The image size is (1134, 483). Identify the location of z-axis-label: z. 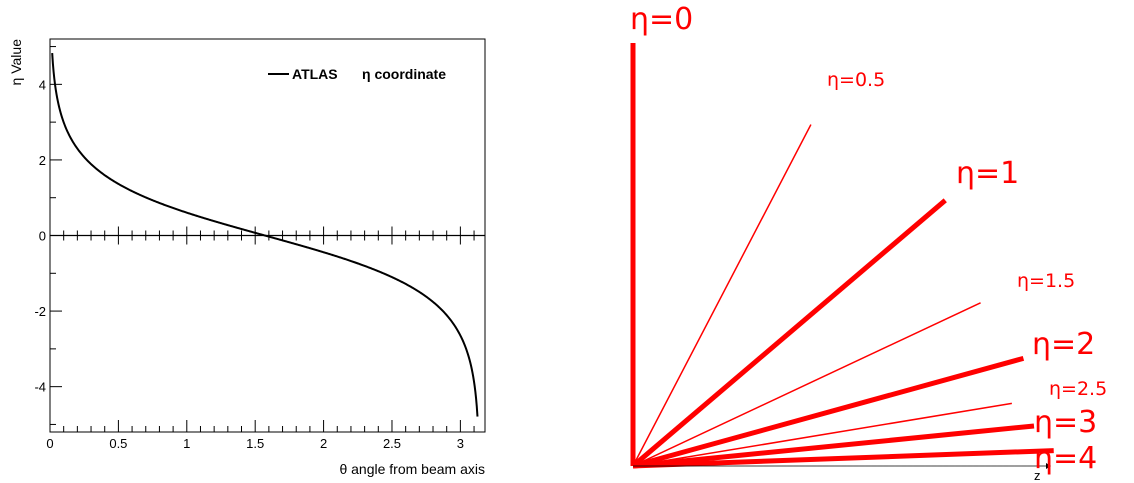
(1037, 475).